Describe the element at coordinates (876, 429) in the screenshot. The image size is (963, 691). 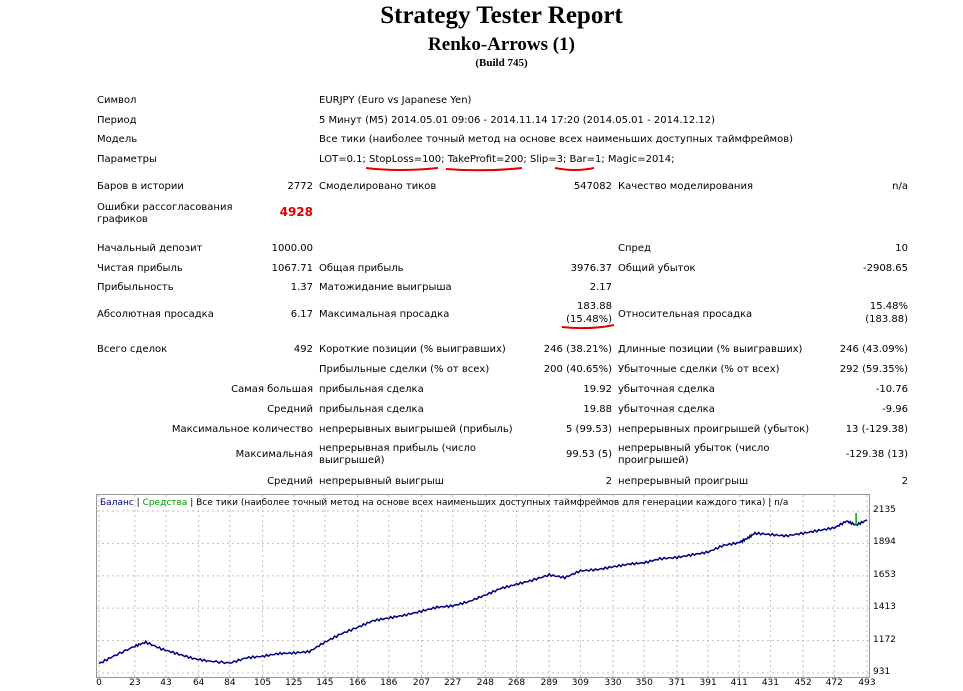
I see `max-consec-losses-value: 13 (-129.38)` at that location.